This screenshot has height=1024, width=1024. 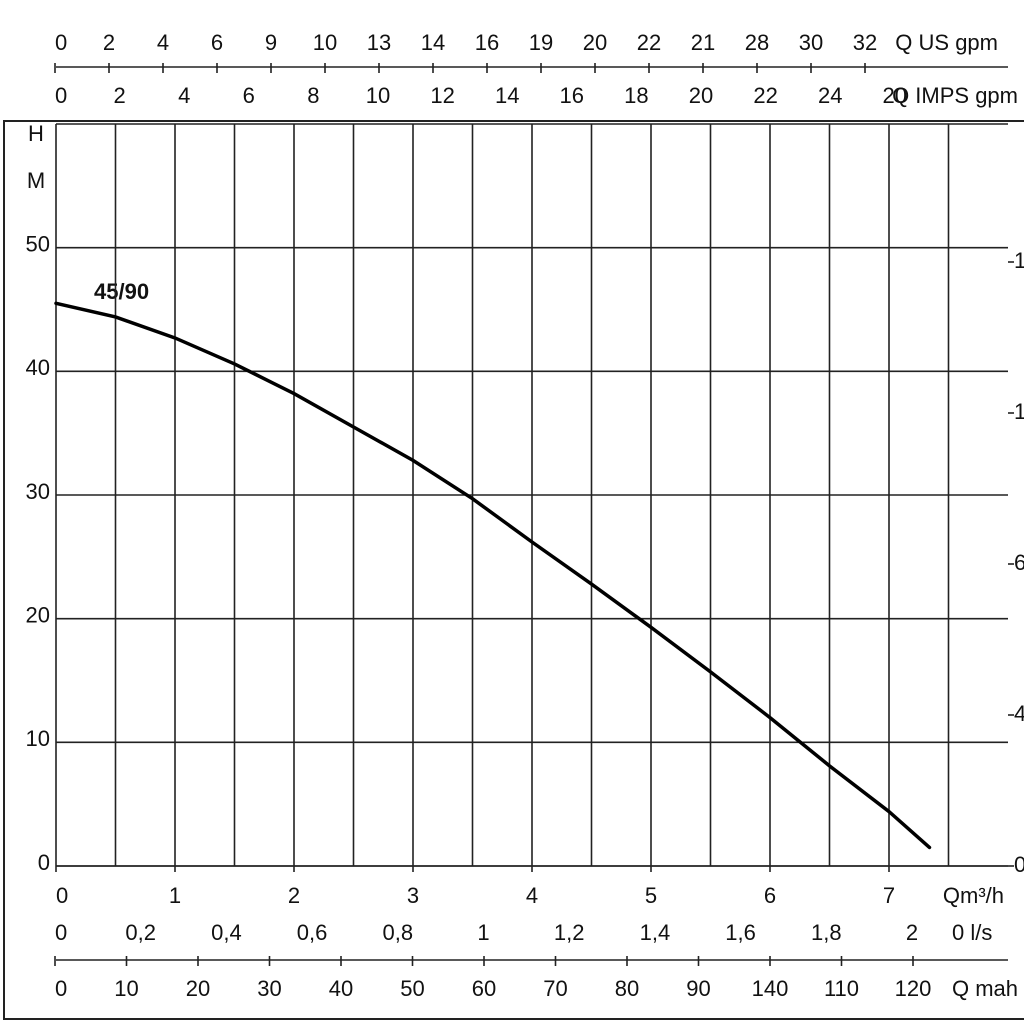 What do you see at coordinates (698, 988) in the screenshot?
I see `aux-tick-label: 90` at bounding box center [698, 988].